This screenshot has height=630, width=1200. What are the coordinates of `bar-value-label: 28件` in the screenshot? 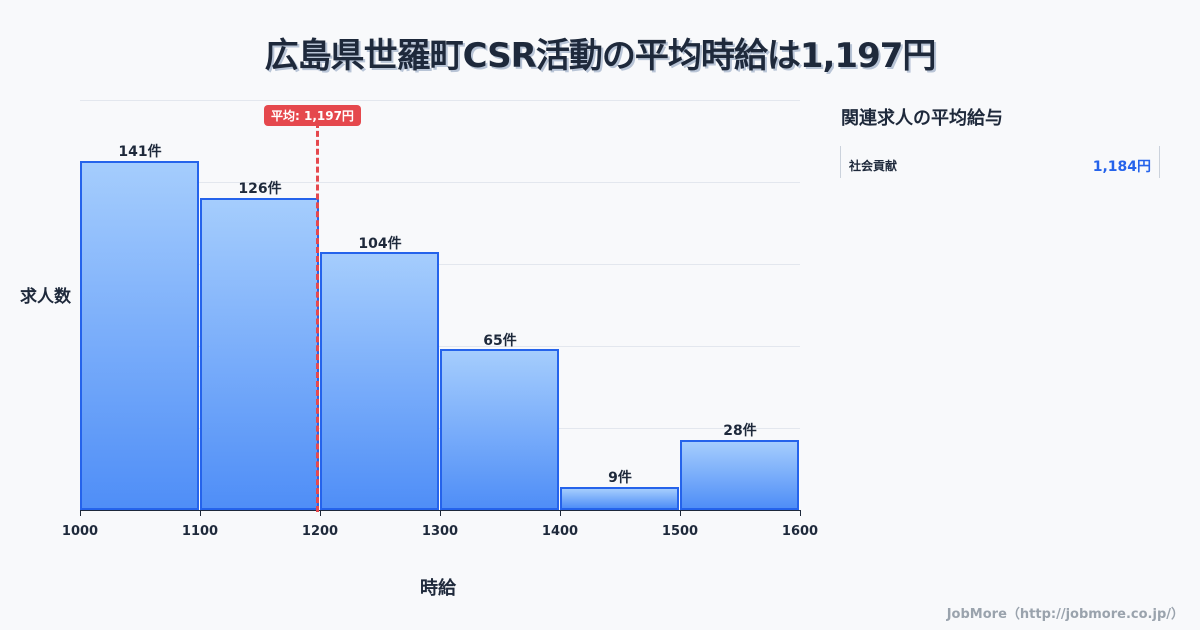 It's located at (740, 431).